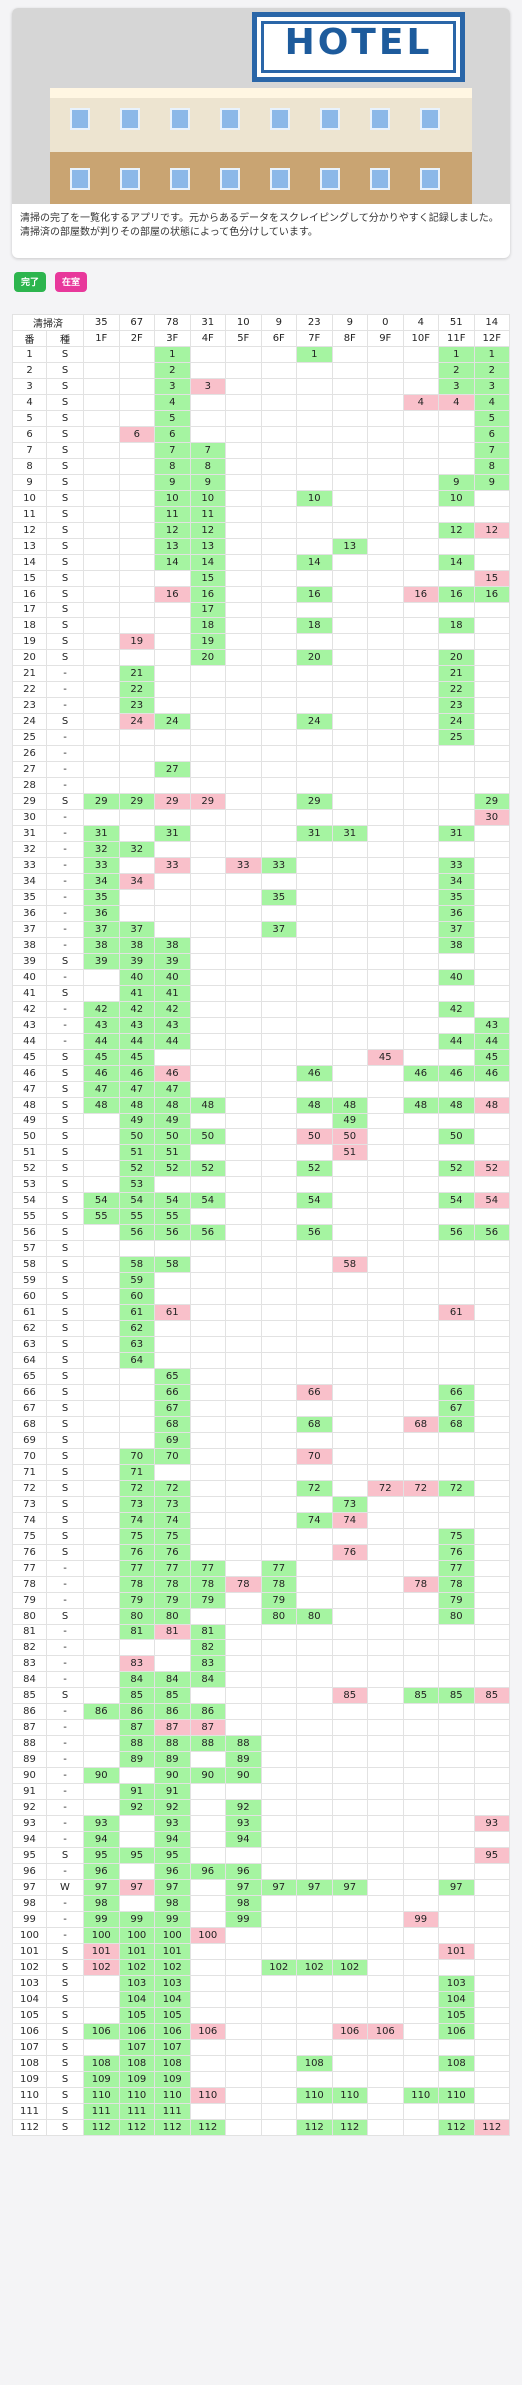 Image resolution: width=522 pixels, height=2385 pixels. I want to click on room-status-cell: 32, so click(136, 849).